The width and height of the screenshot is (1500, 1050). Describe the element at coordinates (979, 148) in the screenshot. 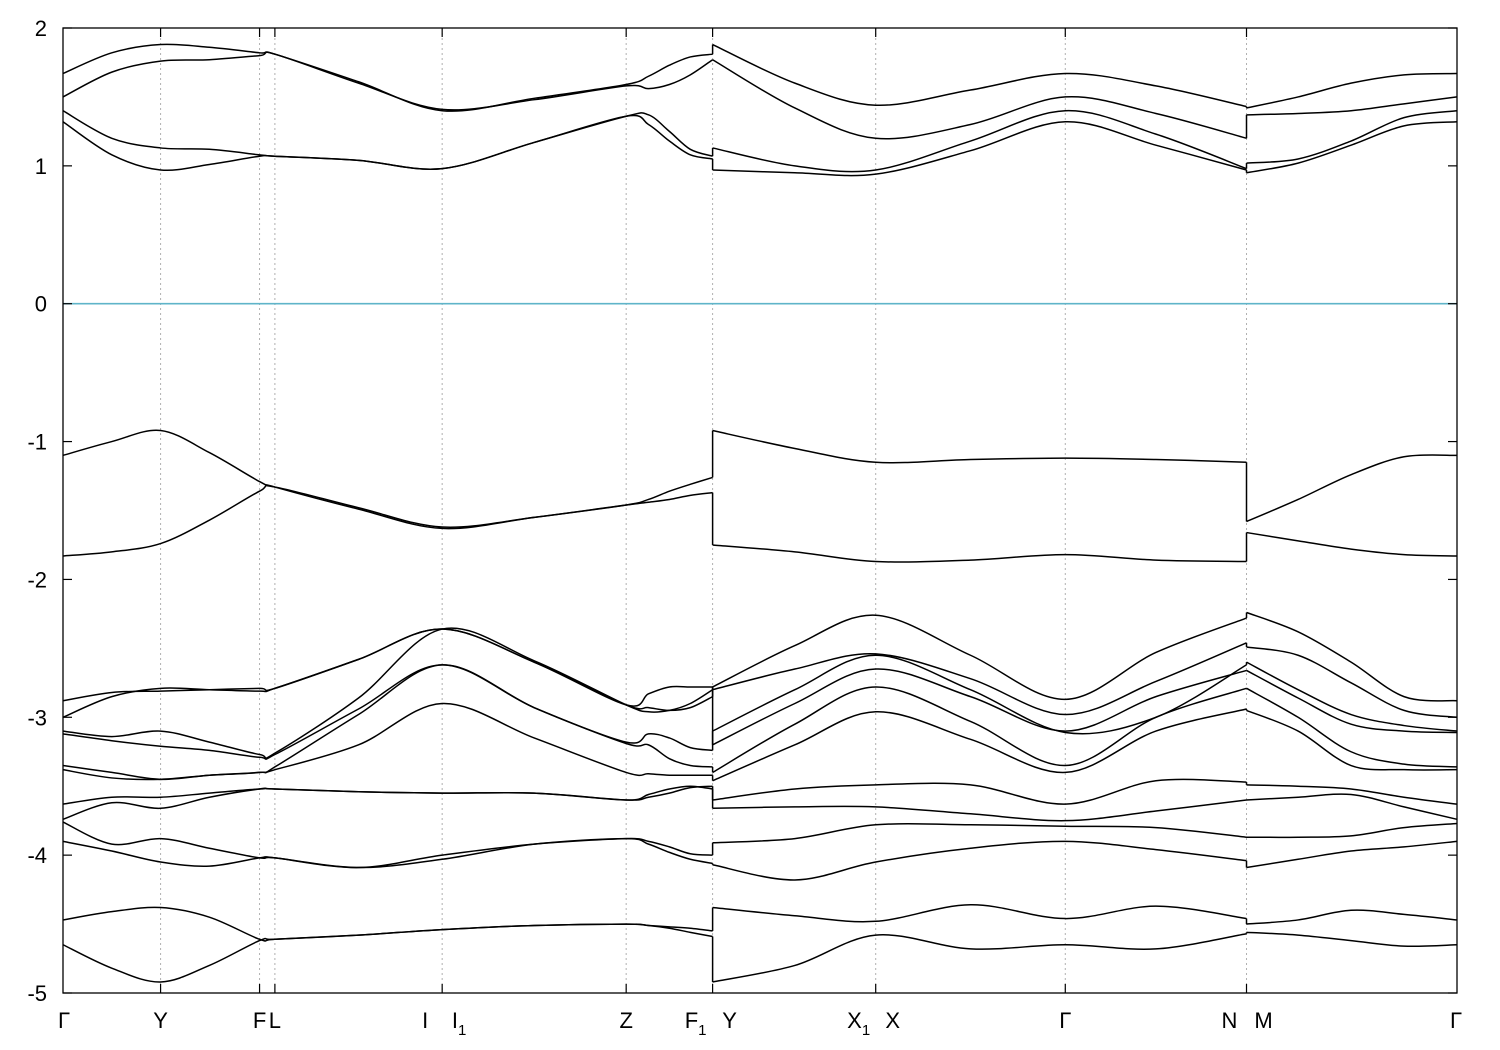

I see `band-line-s1-b14` at that location.